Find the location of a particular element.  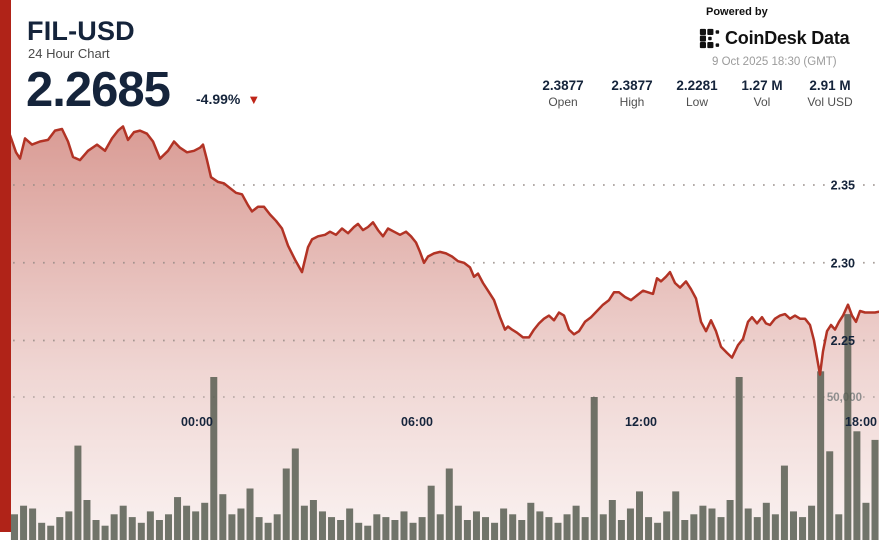

stat-high-value: 2.3877 is located at coordinates (632, 85).